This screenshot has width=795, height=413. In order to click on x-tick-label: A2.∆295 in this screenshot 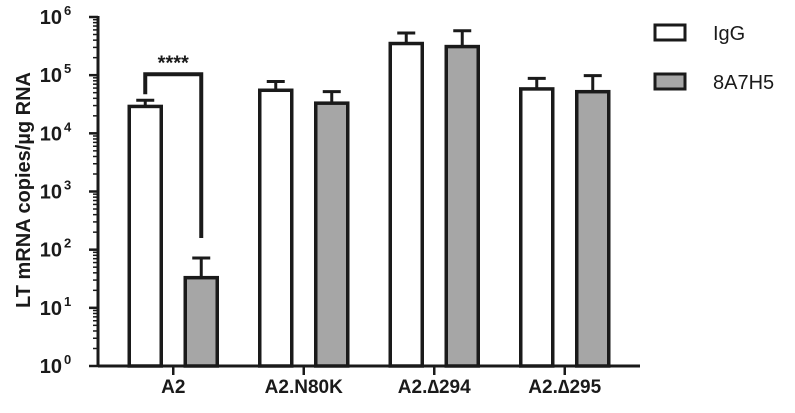, I will do `click(564, 387)`.